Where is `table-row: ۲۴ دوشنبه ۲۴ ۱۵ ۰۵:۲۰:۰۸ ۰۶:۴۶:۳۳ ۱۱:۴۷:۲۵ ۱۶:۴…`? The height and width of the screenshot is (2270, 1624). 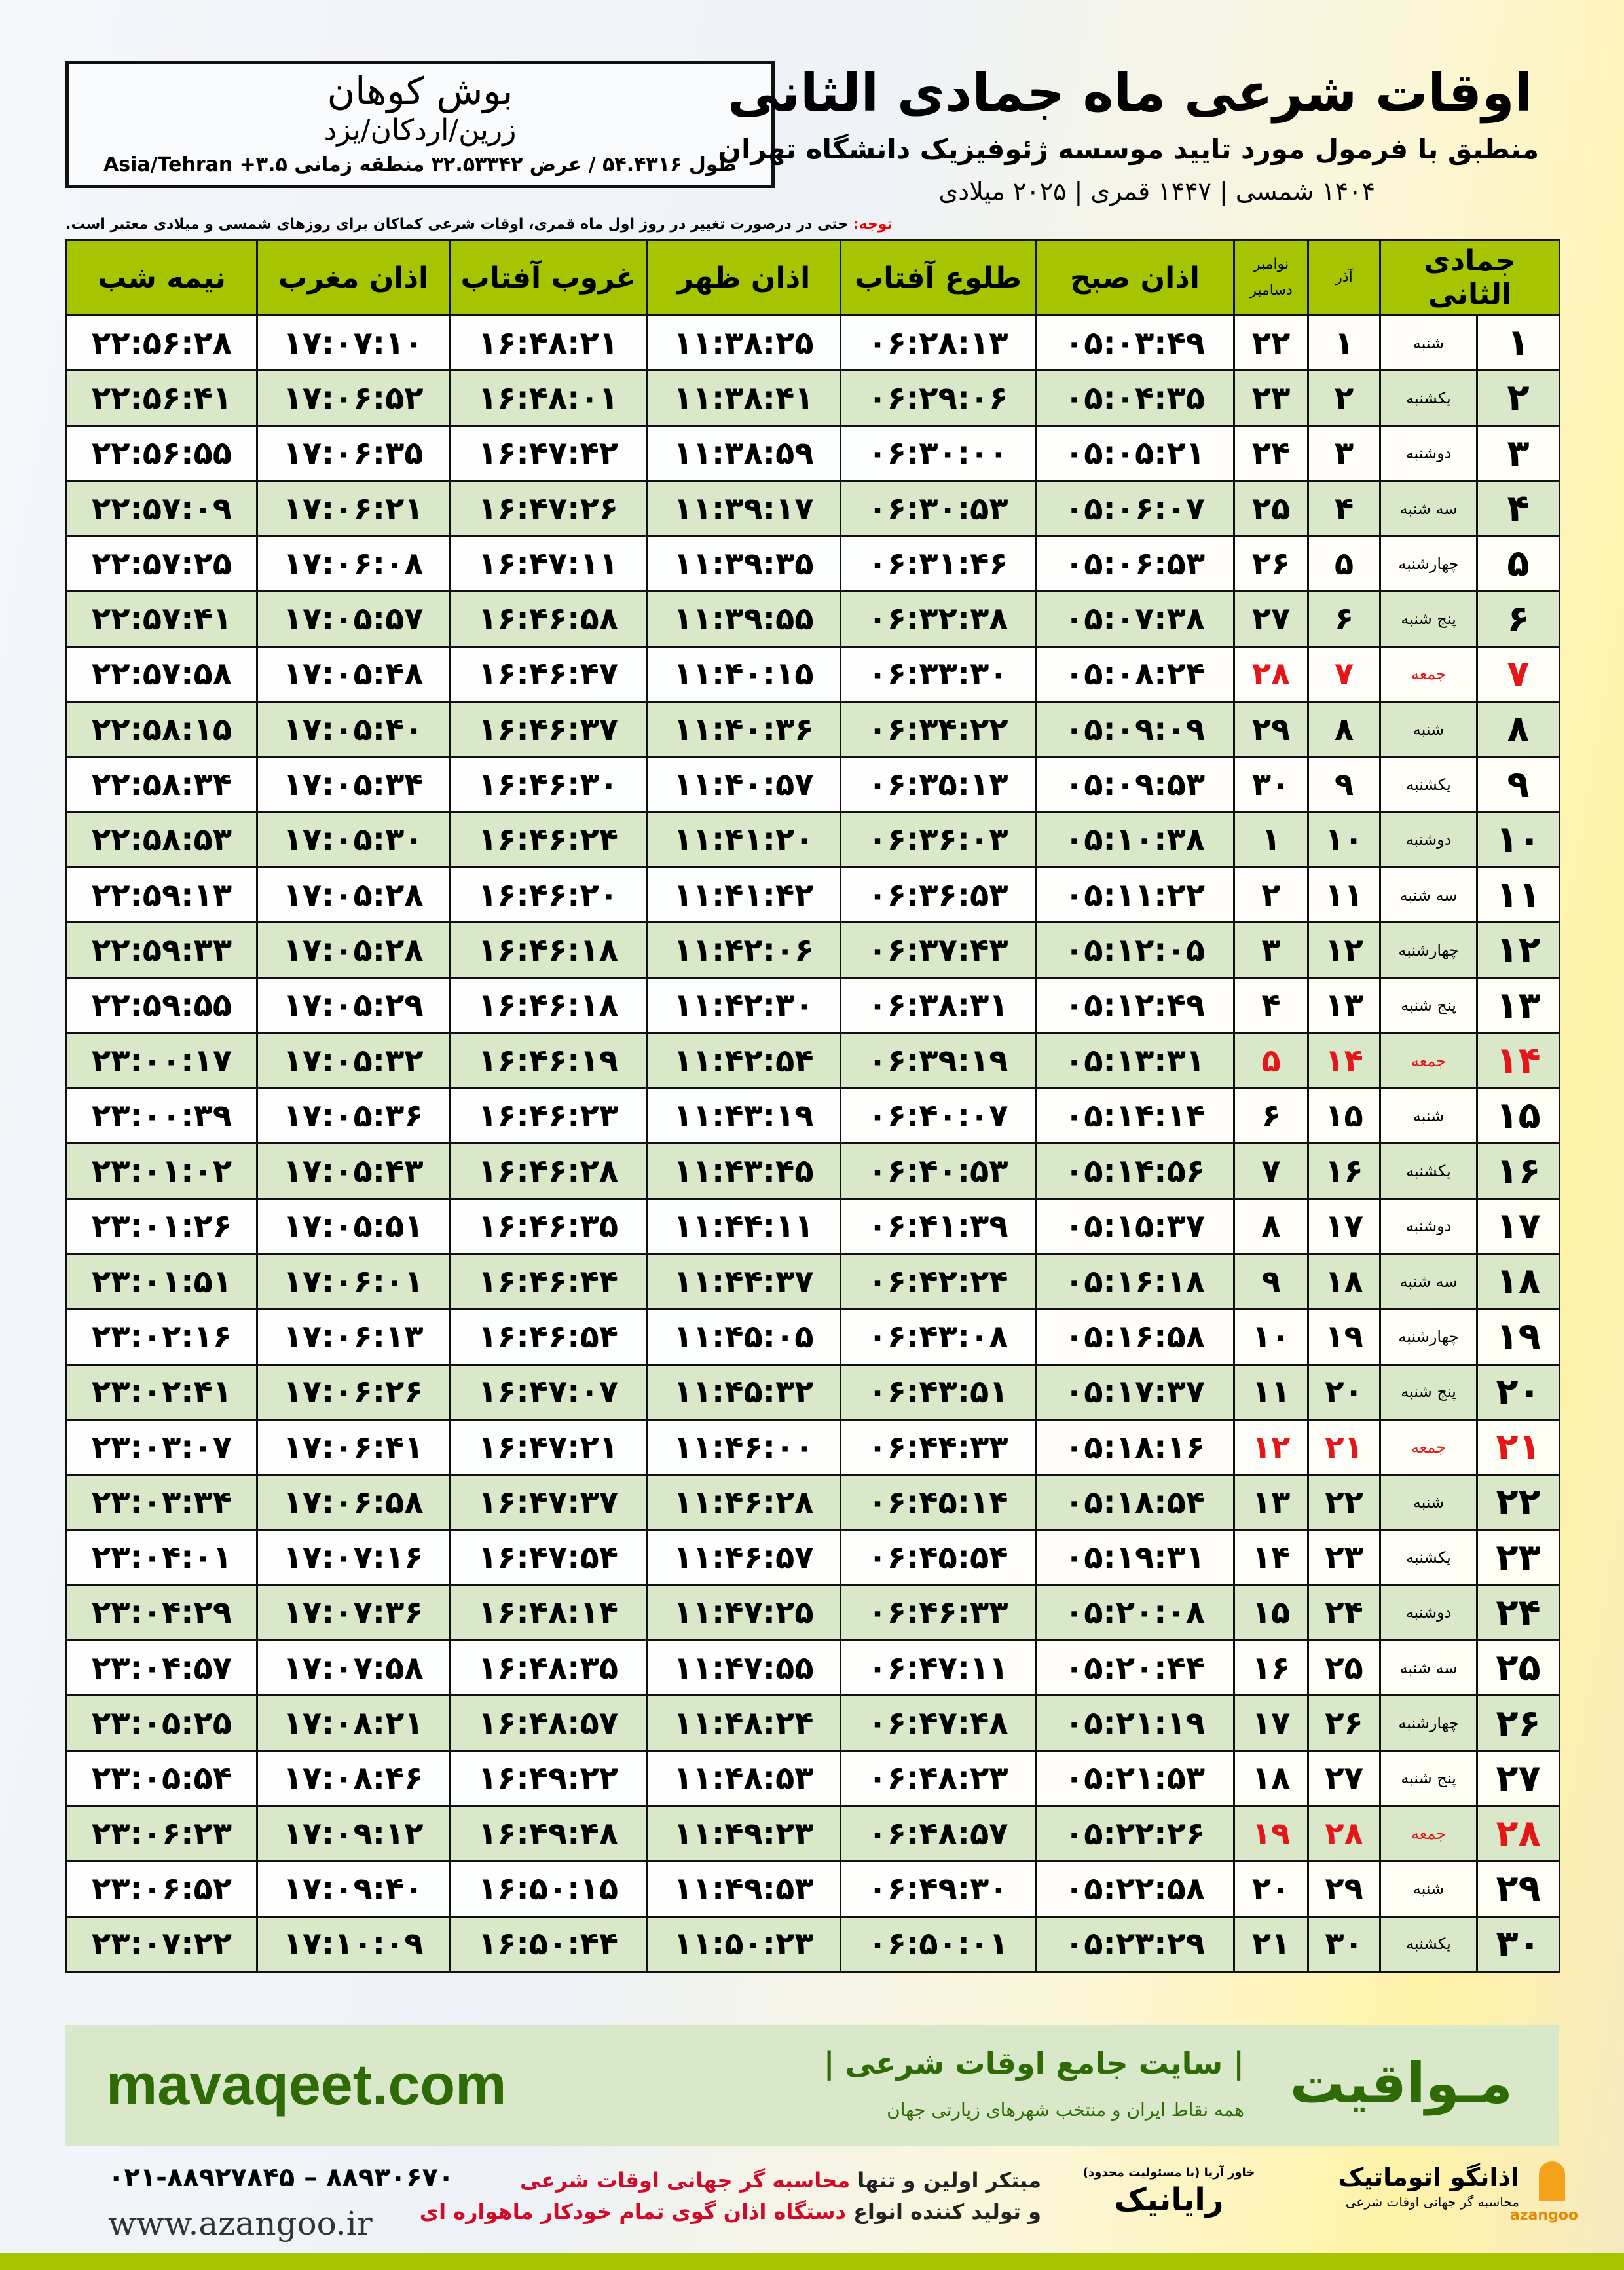 table-row: ۲۴ دوشنبه ۲۴ ۱۵ ۰۵:۲۰:۰۸ ۰۶:۴۶:۳۳ ۱۱:۴۷:۲۵ ۱۶:۴… is located at coordinates (813, 1613).